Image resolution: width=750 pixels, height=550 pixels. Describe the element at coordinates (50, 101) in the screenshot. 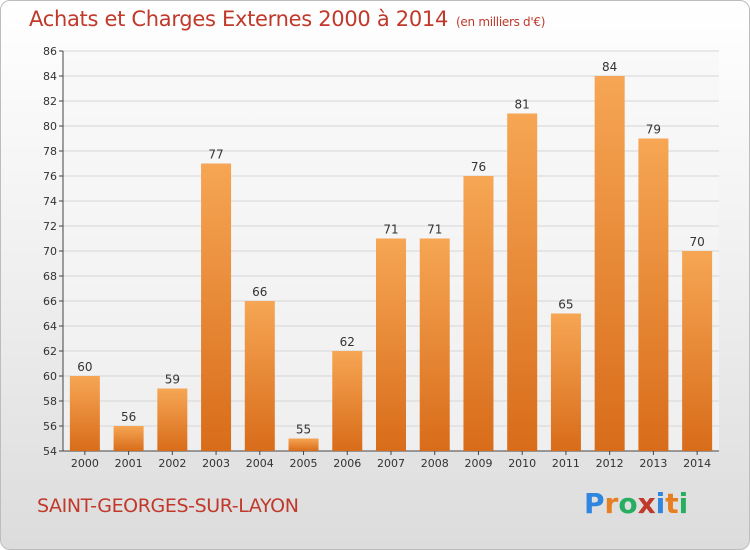

I see `y-tick-label: 82` at that location.